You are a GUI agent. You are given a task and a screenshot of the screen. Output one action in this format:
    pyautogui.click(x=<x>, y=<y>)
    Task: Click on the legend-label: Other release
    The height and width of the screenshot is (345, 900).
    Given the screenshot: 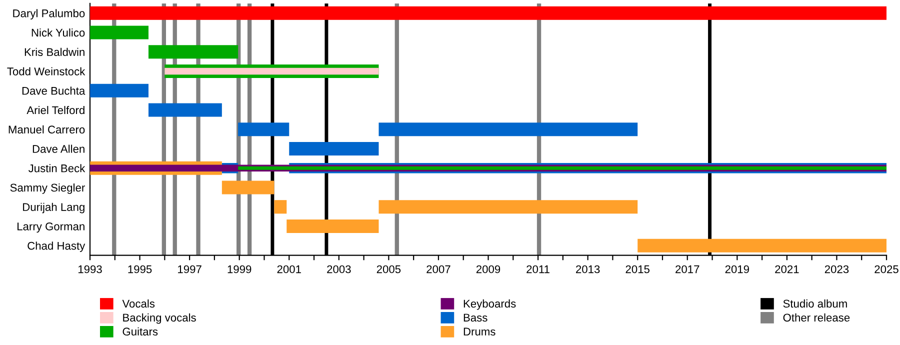 What is the action you would take?
    pyautogui.click(x=816, y=317)
    